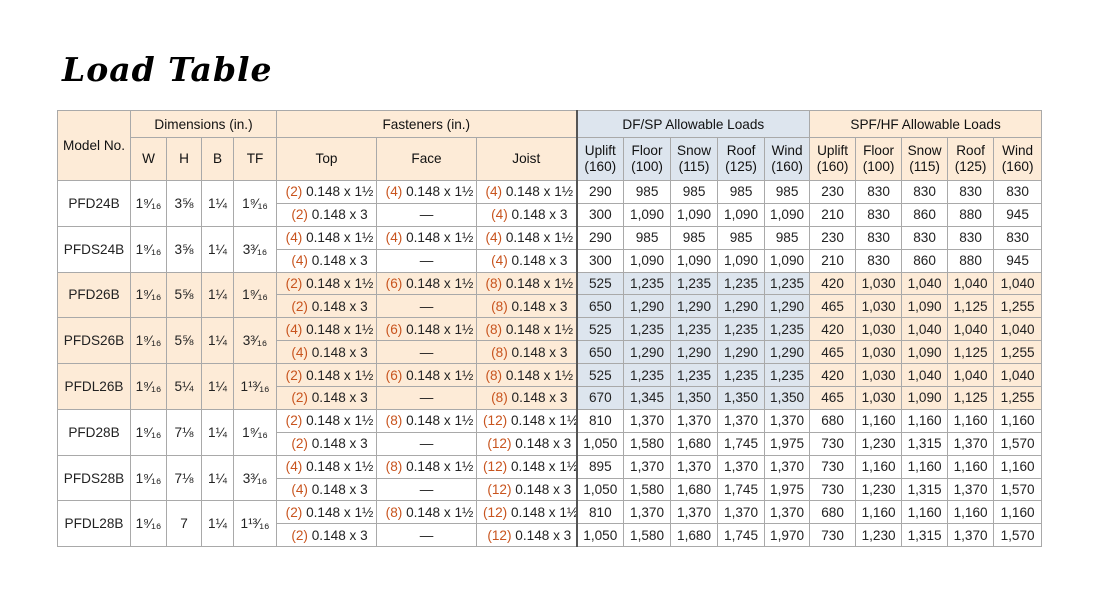 The height and width of the screenshot is (600, 1100). Describe the element at coordinates (600, 329) in the screenshot. I see `df-load-value: 525` at that location.